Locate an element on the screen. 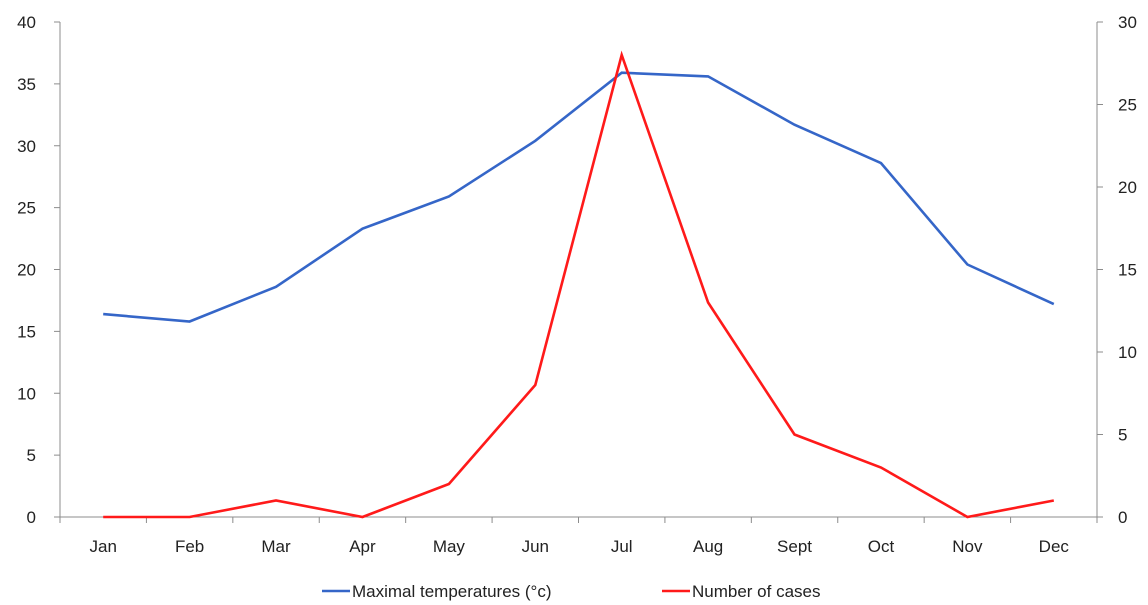 The width and height of the screenshot is (1148, 605). left-tick-label: 30 is located at coordinates (26, 146).